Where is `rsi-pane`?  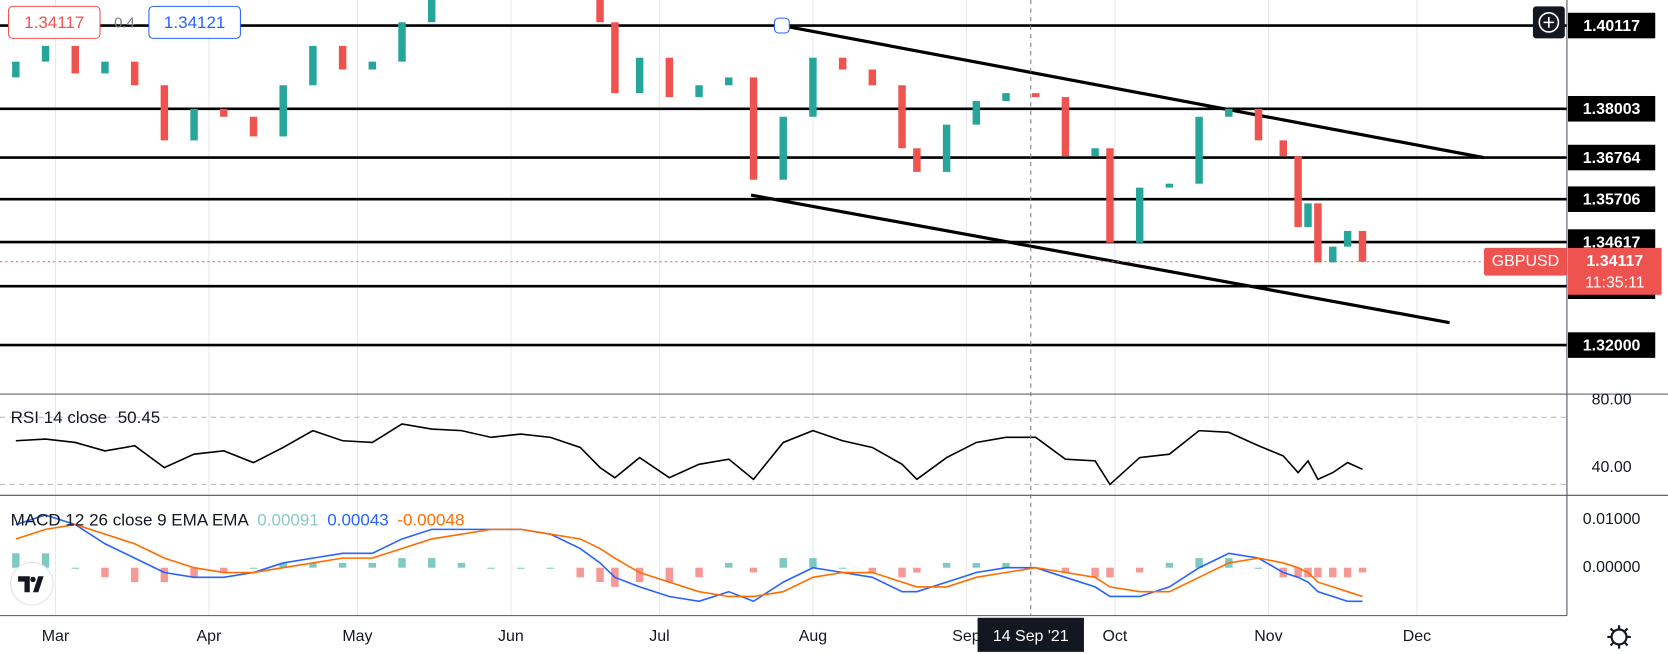 rsi-pane is located at coordinates (783, 451).